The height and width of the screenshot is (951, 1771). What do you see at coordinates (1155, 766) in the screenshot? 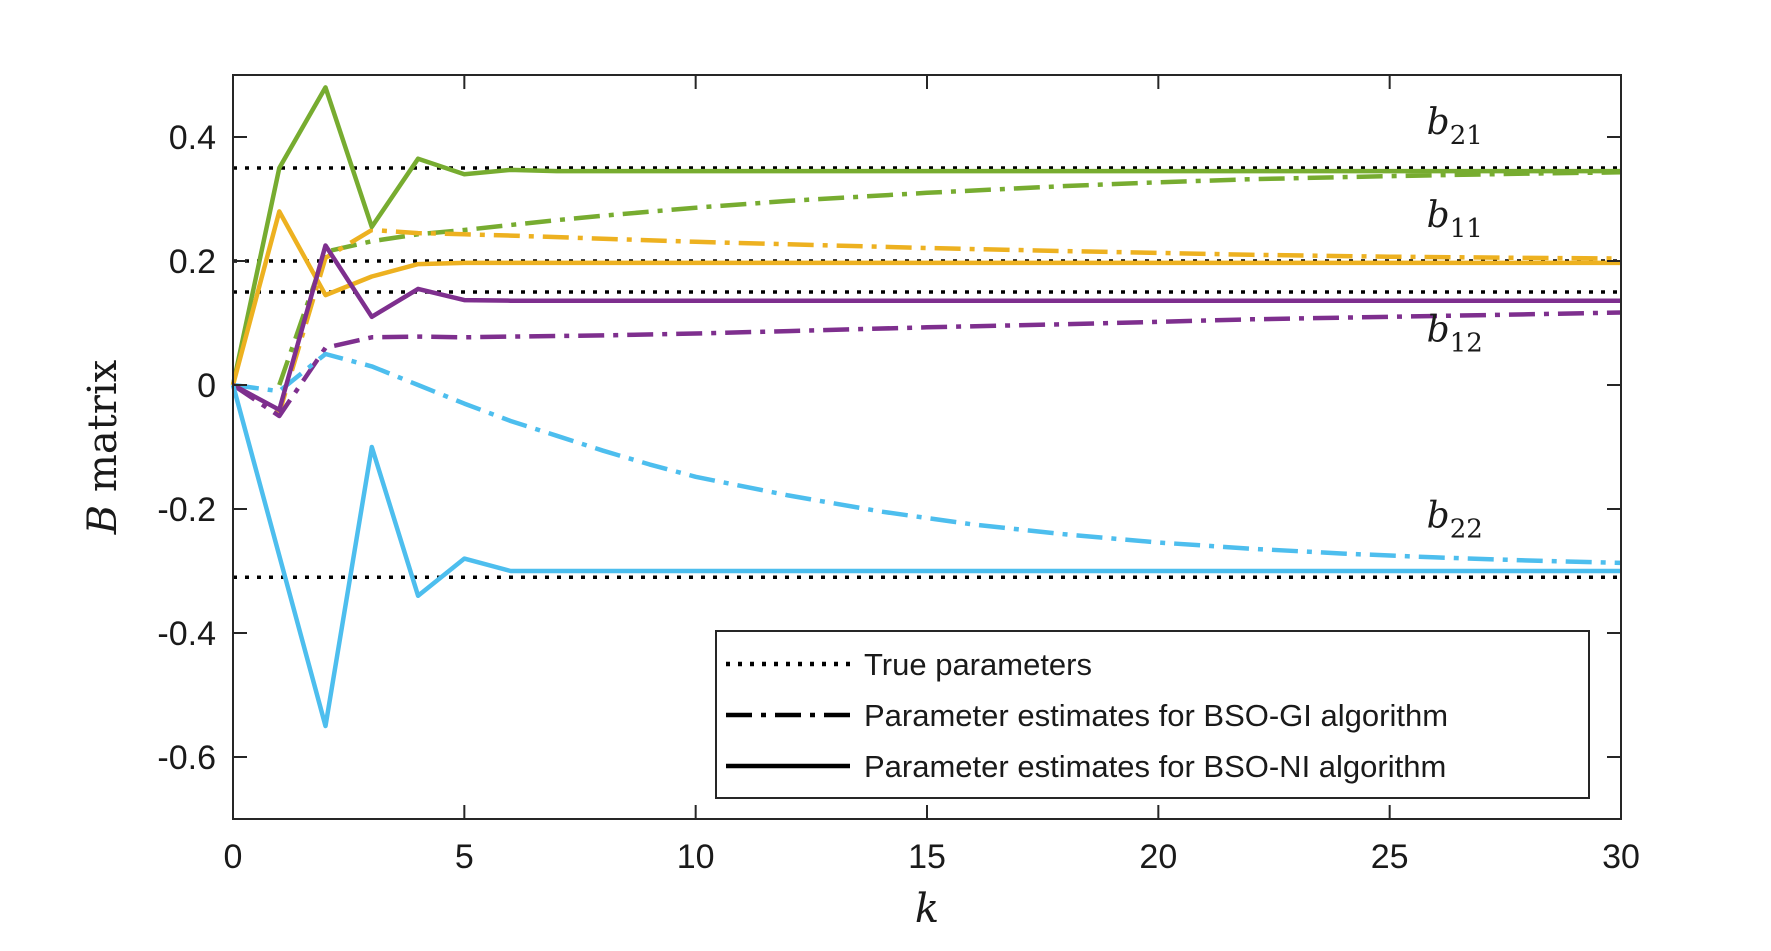
I see `legend-label: Parameter estimates for BSO-NI algorithm` at bounding box center [1155, 766].